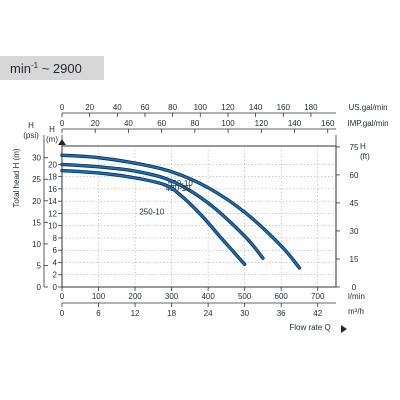  What do you see at coordinates (39, 265) in the screenshot?
I see `y-tick-label-psi: 5` at bounding box center [39, 265].